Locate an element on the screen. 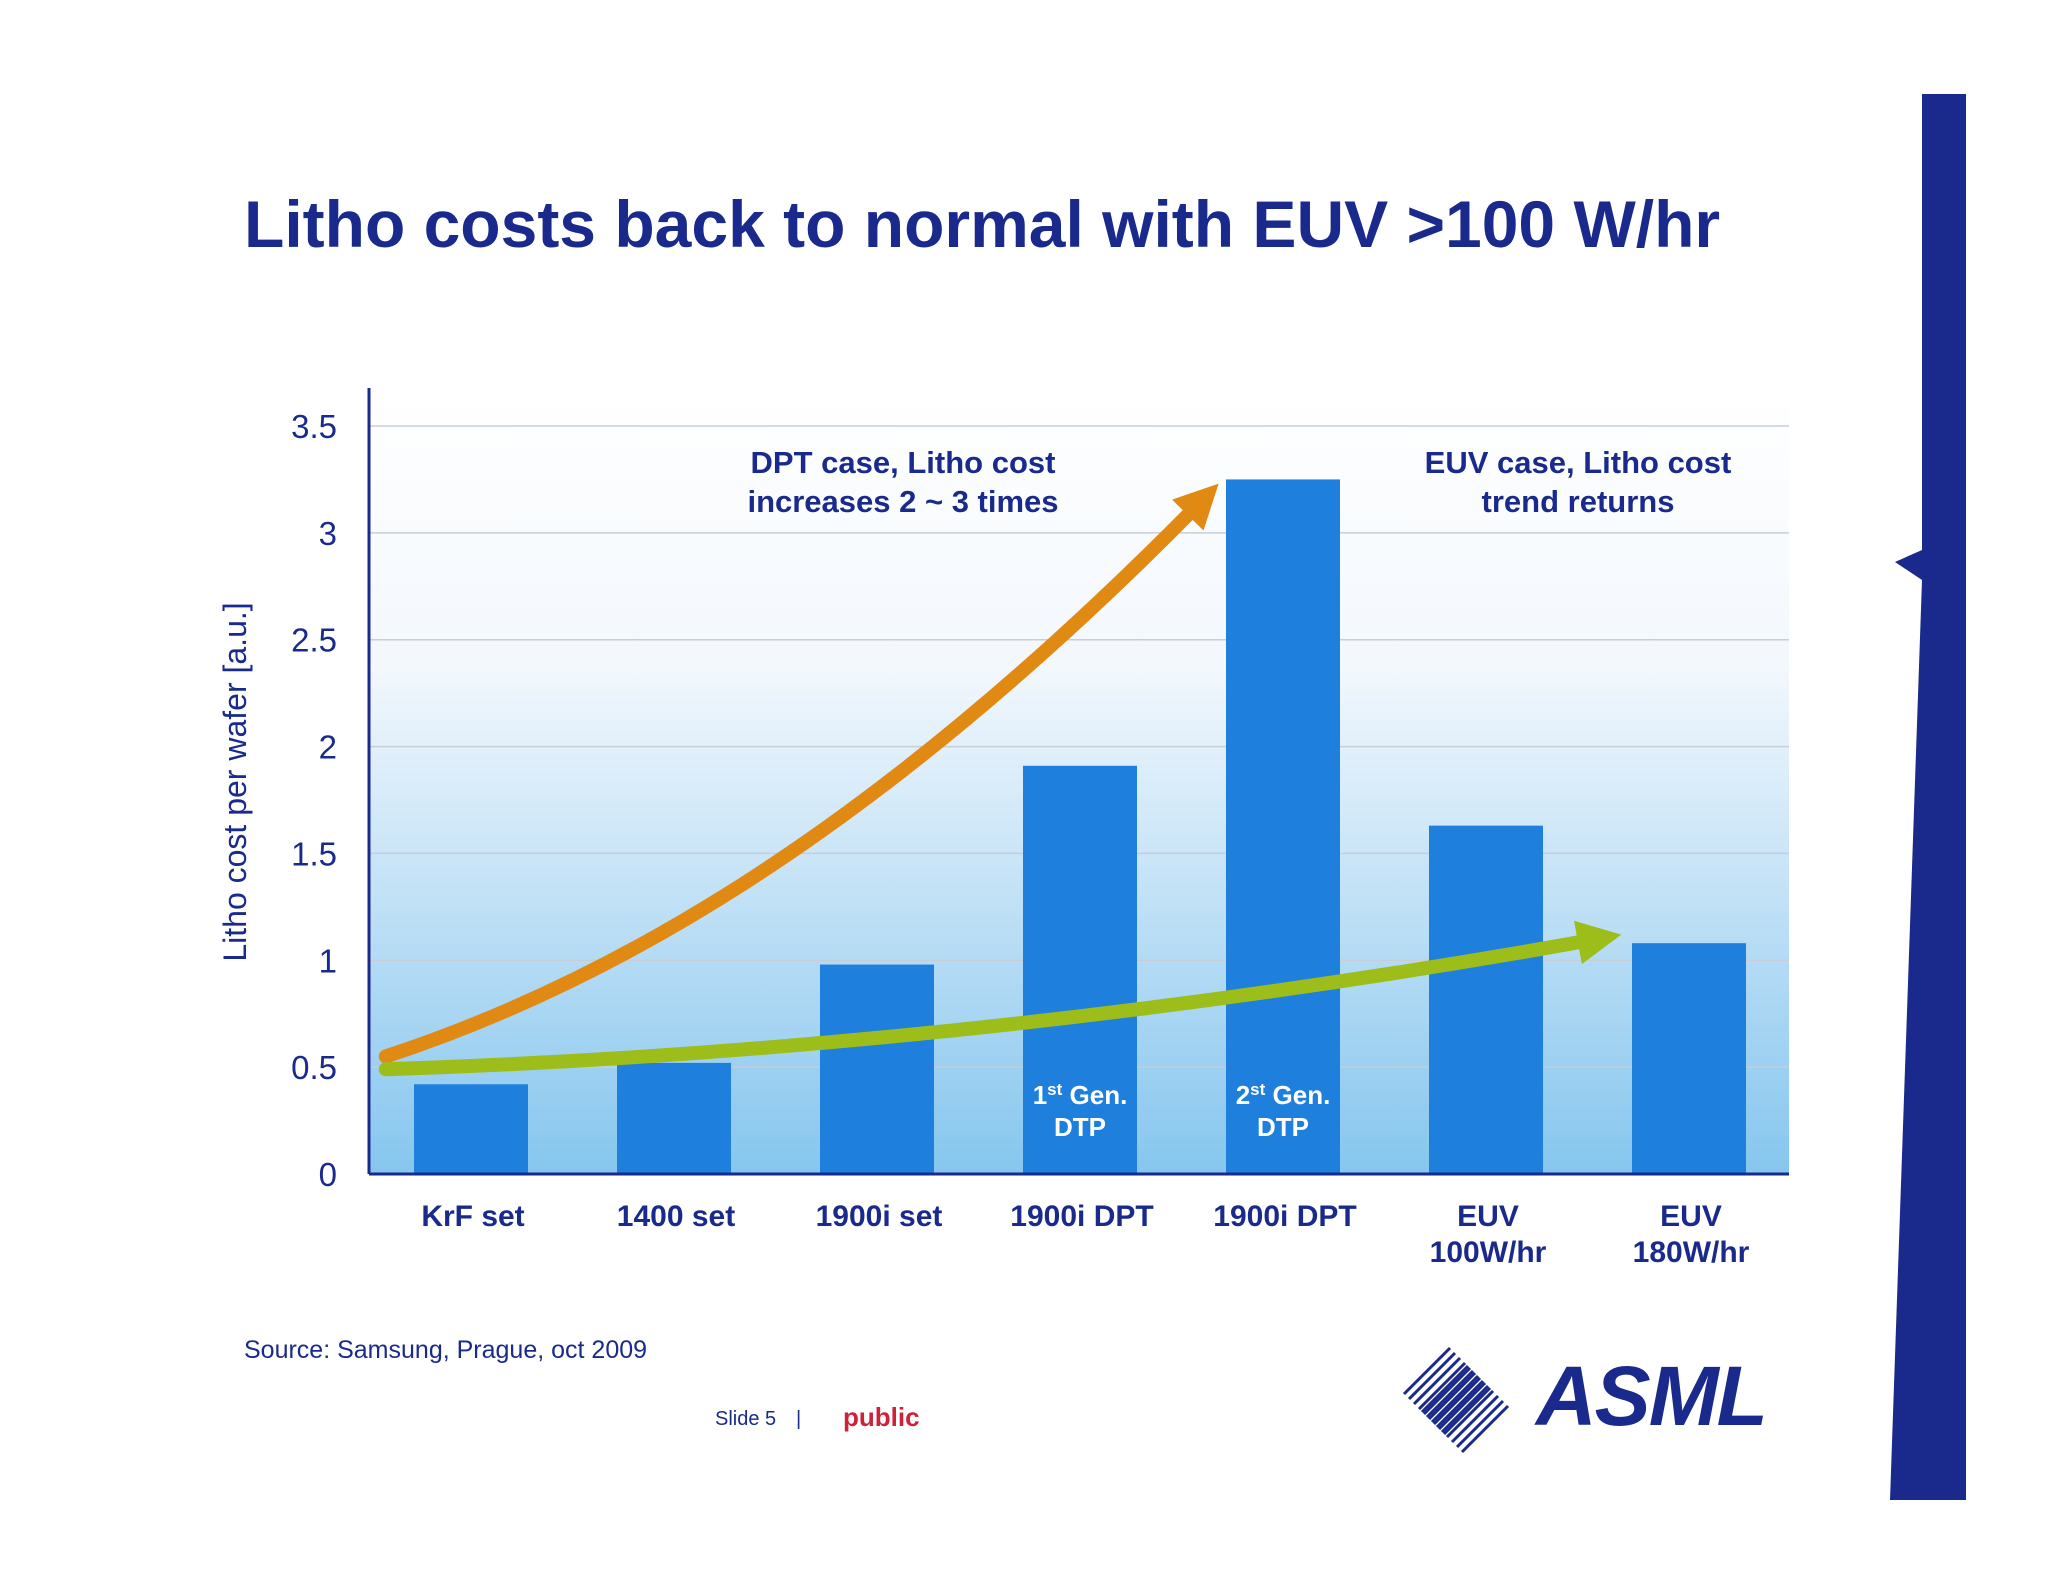 This screenshot has height=1582, width=2048. dpt-arrowhead is located at coordinates (1195, 507).